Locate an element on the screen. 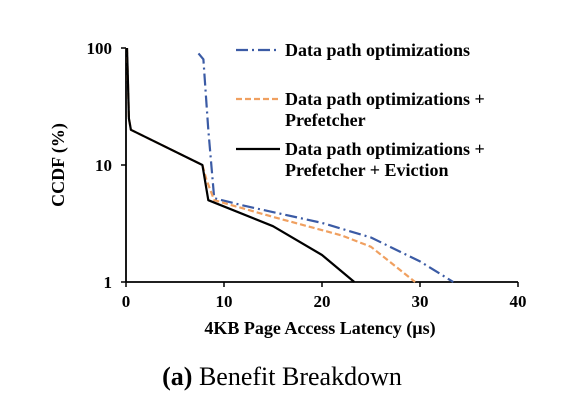  legend-label-line: Data path optimizations is located at coordinates (377, 50).